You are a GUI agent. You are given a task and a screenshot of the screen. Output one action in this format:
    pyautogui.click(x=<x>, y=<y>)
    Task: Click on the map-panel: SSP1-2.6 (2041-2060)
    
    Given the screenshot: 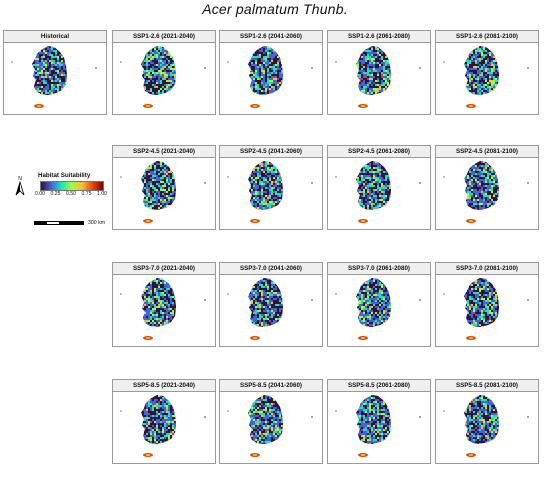 What is the action you would take?
    pyautogui.click(x=271, y=72)
    